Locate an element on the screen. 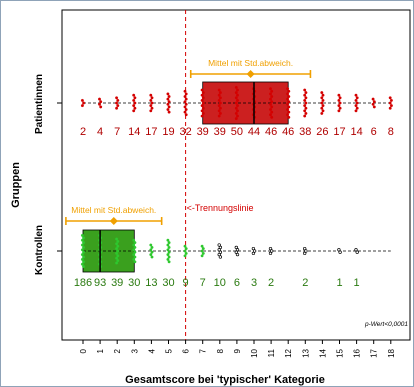  count-label: 44 is located at coordinates (254, 132).